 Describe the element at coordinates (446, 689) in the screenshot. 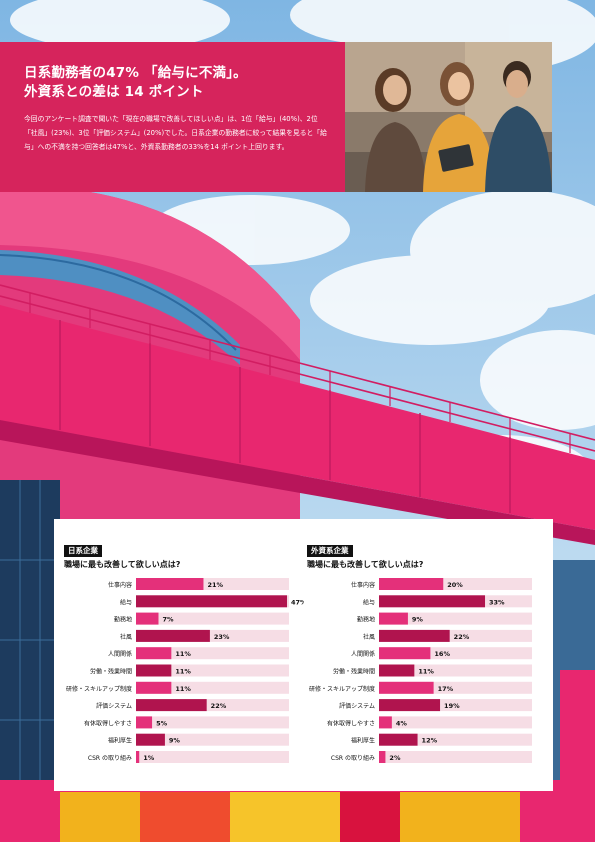

I see `value-label: 17%` at that location.